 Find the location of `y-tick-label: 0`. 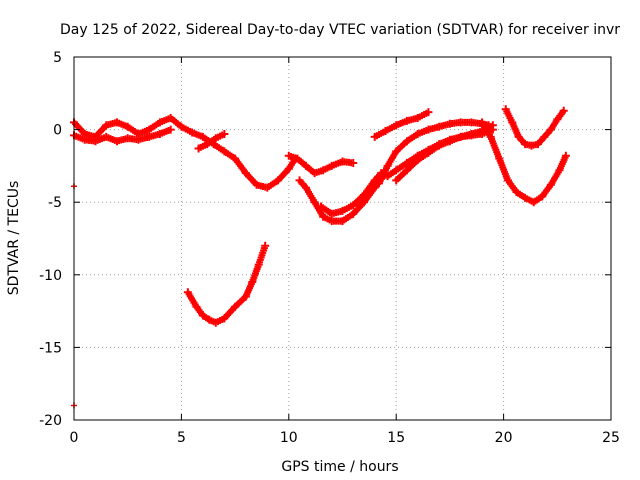

y-tick-label: 0 is located at coordinates (57, 131).